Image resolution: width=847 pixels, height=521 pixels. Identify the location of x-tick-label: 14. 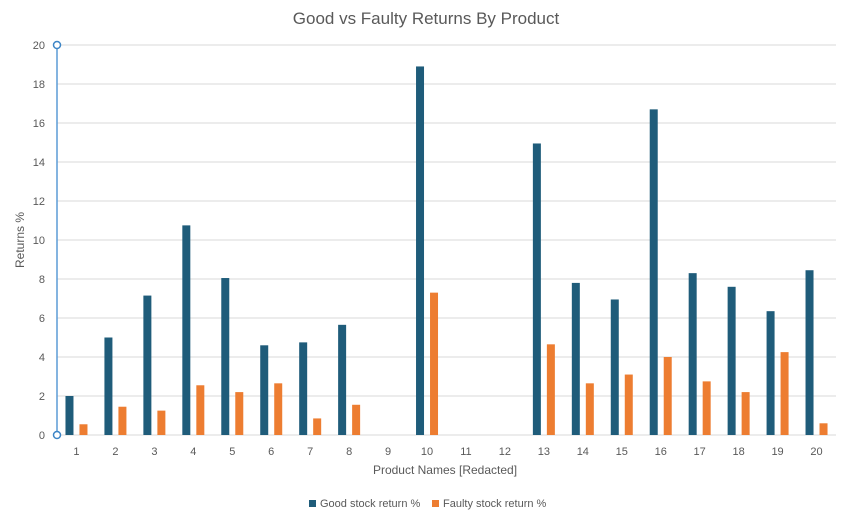
(583, 452).